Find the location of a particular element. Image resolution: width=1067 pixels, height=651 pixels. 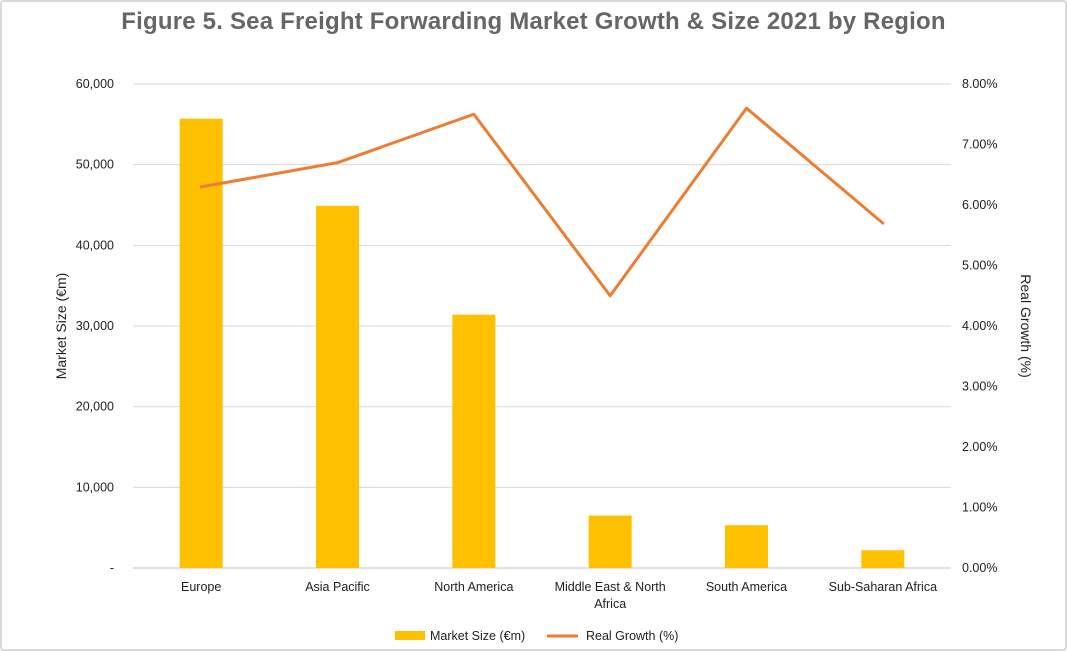

left-tick-label: 40,000 is located at coordinates (95, 245).